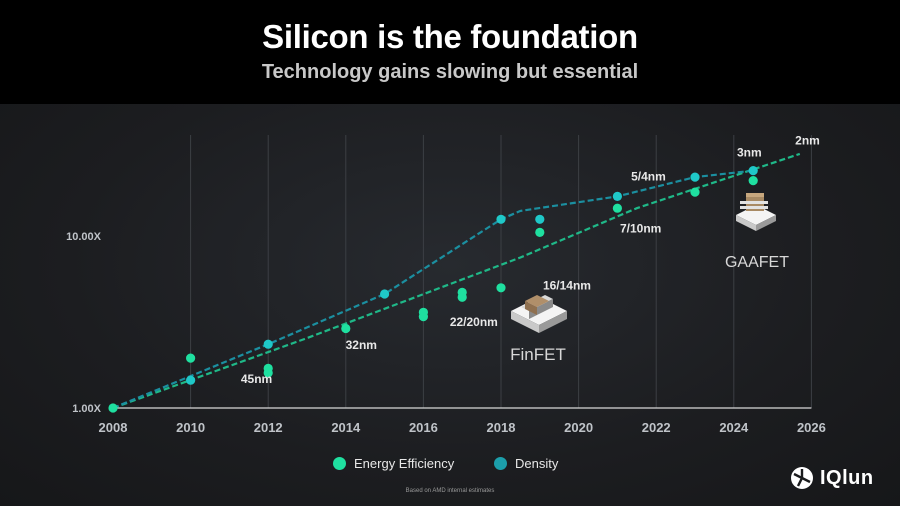 The image size is (900, 506). What do you see at coordinates (578, 427) in the screenshot?
I see `x-tick-label: 2020` at bounding box center [578, 427].